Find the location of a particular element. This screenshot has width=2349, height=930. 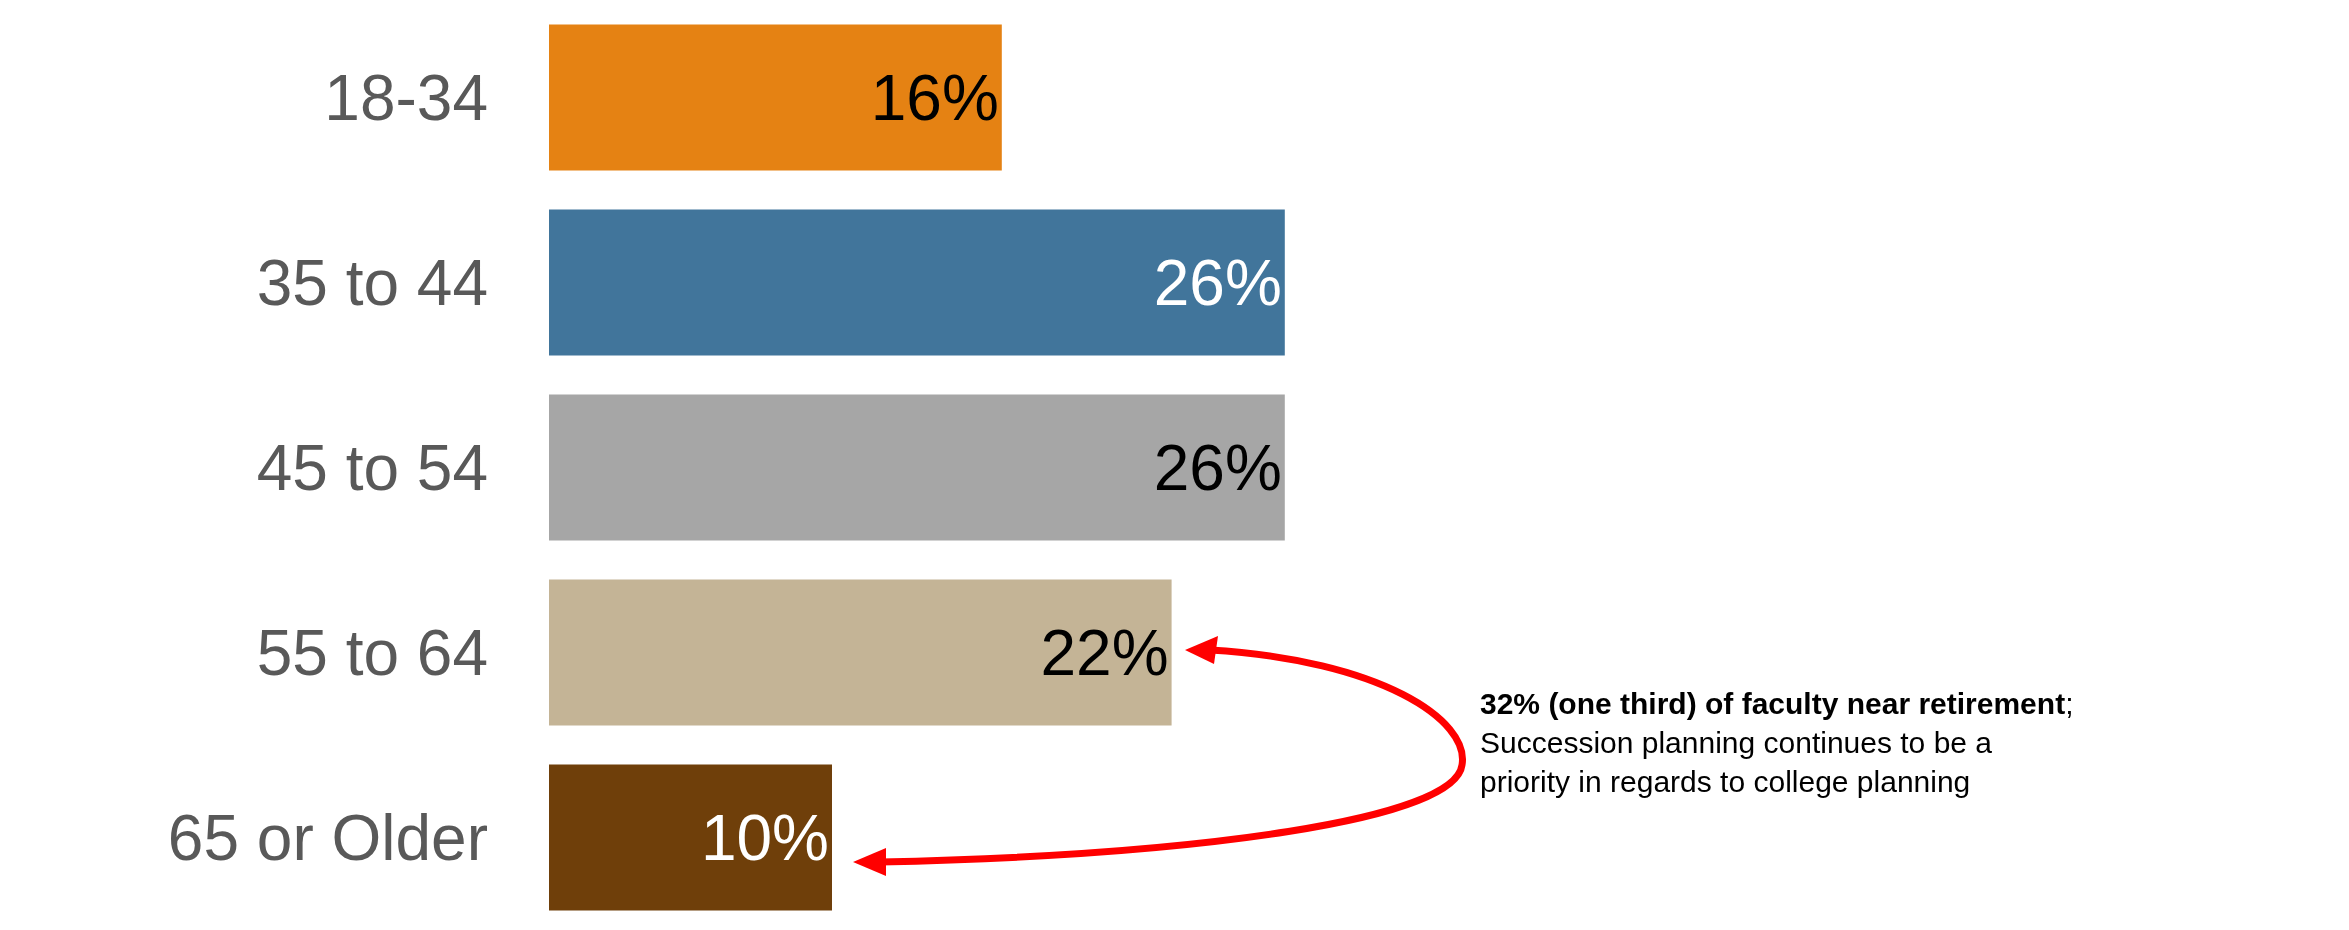

data-label: 16% is located at coordinates (934, 97).